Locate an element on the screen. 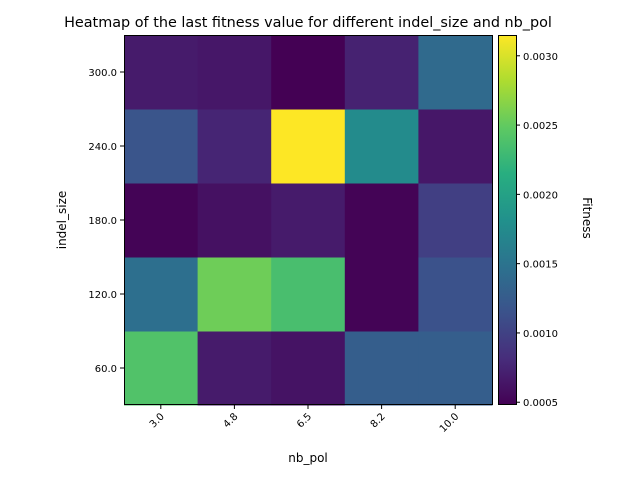 The width and height of the screenshot is (640, 480). colorbar is located at coordinates (507, 220).